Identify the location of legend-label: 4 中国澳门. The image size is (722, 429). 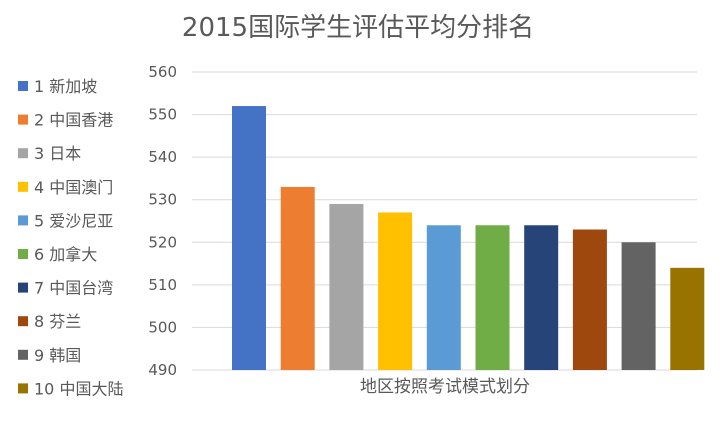
(73, 187).